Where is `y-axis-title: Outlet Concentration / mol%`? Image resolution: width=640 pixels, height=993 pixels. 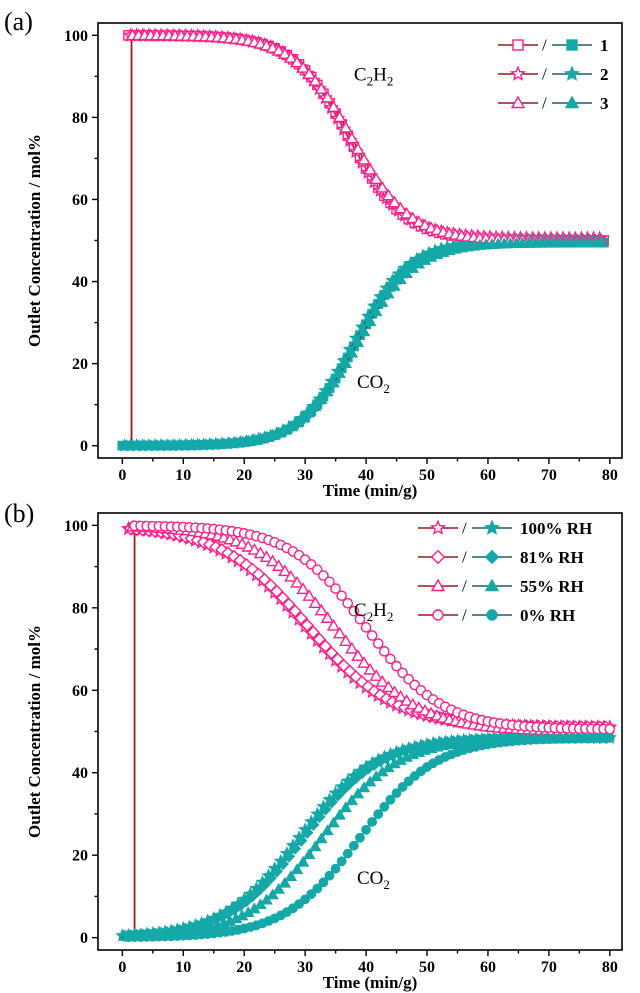 y-axis-title: Outlet Concentration / mol% is located at coordinates (34, 240).